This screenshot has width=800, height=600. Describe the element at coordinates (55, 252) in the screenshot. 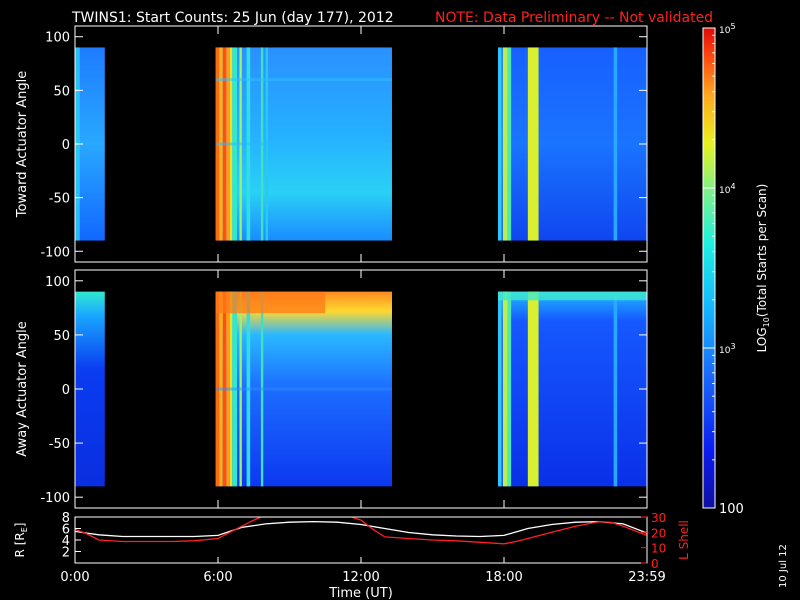

I see `toward-ytick-label: -100` at that location.